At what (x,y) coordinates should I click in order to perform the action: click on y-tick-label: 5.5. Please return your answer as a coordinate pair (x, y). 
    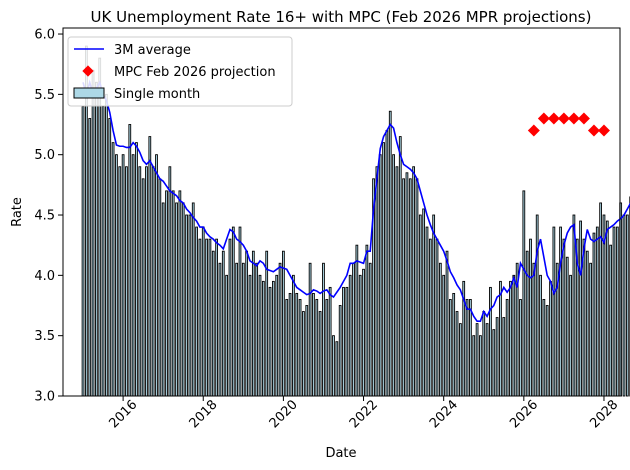
    Looking at the image, I should click on (44, 95).